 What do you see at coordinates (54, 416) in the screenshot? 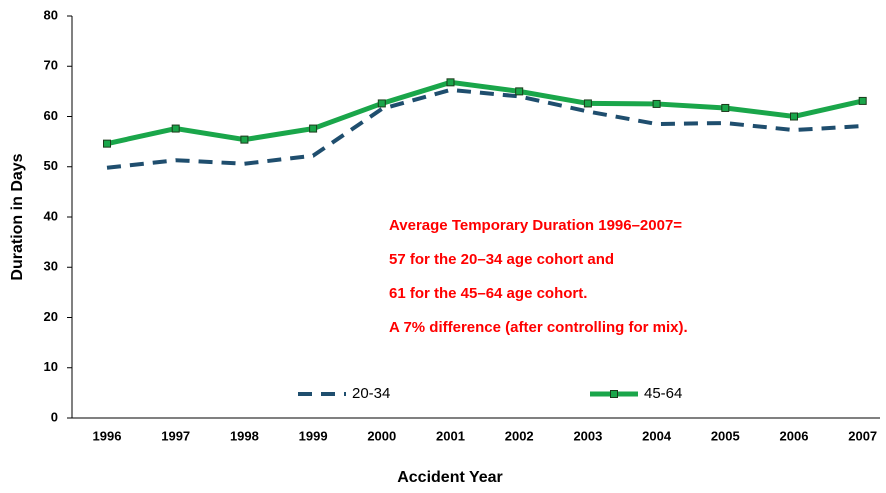
I see `y-tick-label: 0` at bounding box center [54, 416].